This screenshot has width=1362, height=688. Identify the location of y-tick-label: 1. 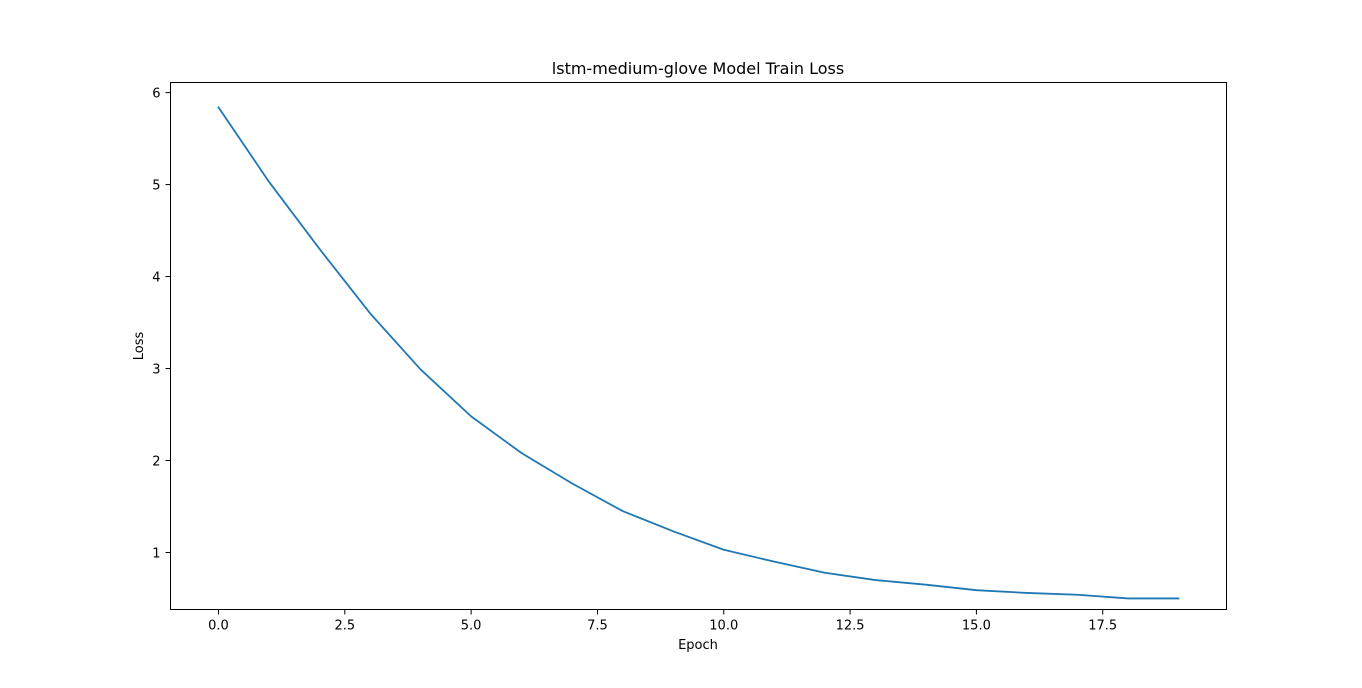
(156, 553).